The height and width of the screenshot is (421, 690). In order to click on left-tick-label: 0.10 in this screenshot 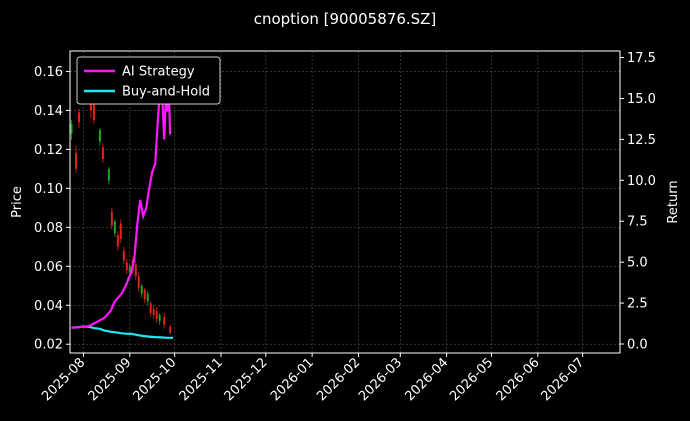, I will do `click(48, 189)`.